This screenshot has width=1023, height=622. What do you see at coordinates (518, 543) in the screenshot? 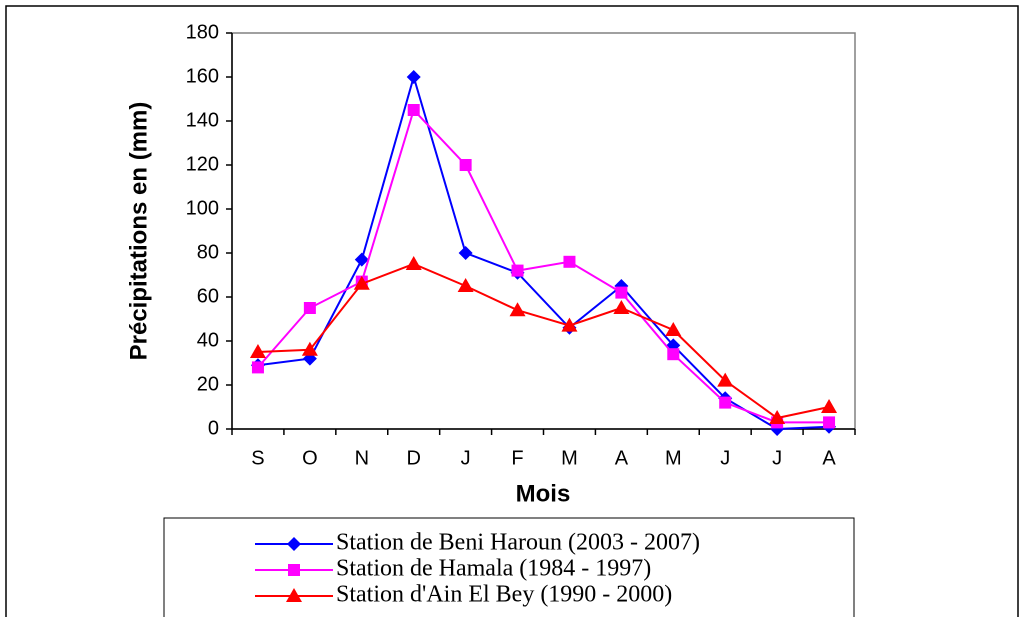
I see `legend-label: Station de Beni Haroun (2003 - 2007)` at bounding box center [518, 543].